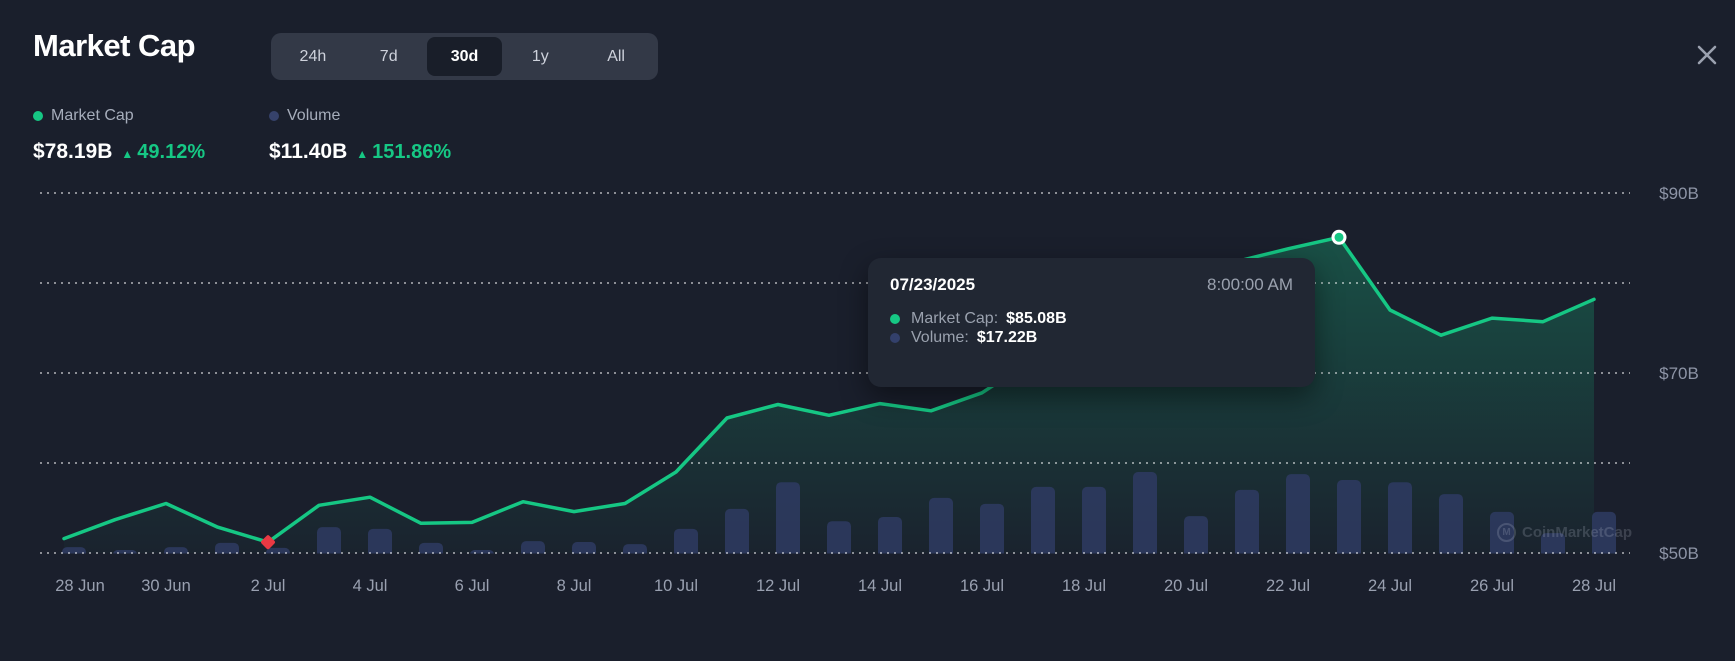 The height and width of the screenshot is (661, 1735). I want to click on x-tick-label: 10 Jul, so click(676, 586).